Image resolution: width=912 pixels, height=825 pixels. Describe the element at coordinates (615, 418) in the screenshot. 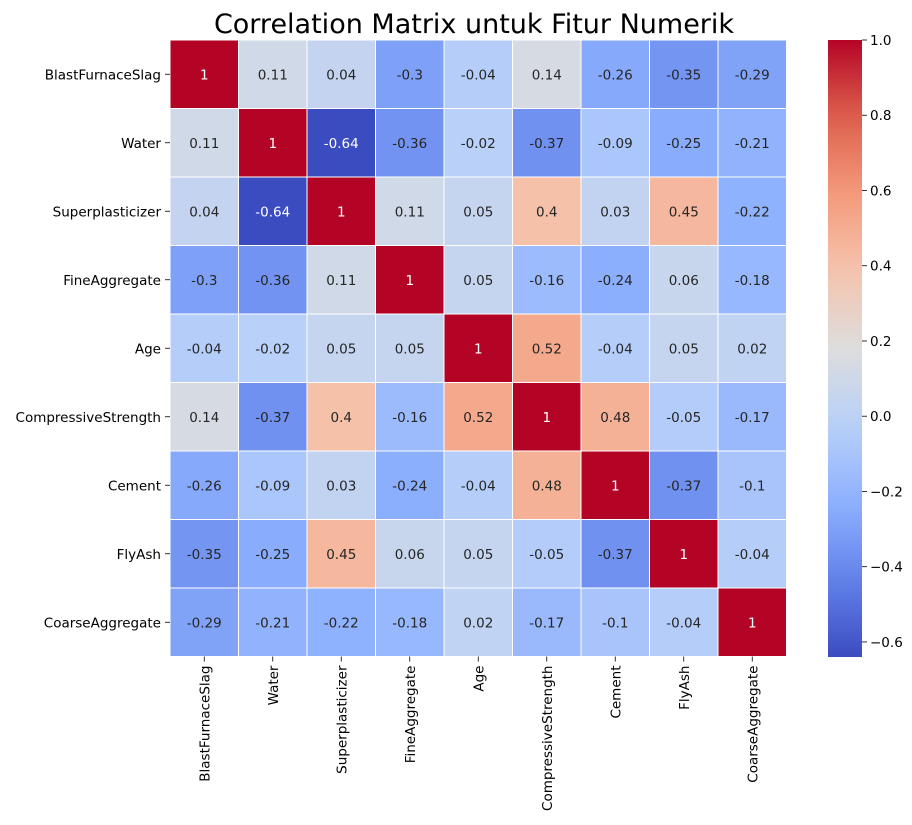

I see `cell-value-label: 0.48` at that location.